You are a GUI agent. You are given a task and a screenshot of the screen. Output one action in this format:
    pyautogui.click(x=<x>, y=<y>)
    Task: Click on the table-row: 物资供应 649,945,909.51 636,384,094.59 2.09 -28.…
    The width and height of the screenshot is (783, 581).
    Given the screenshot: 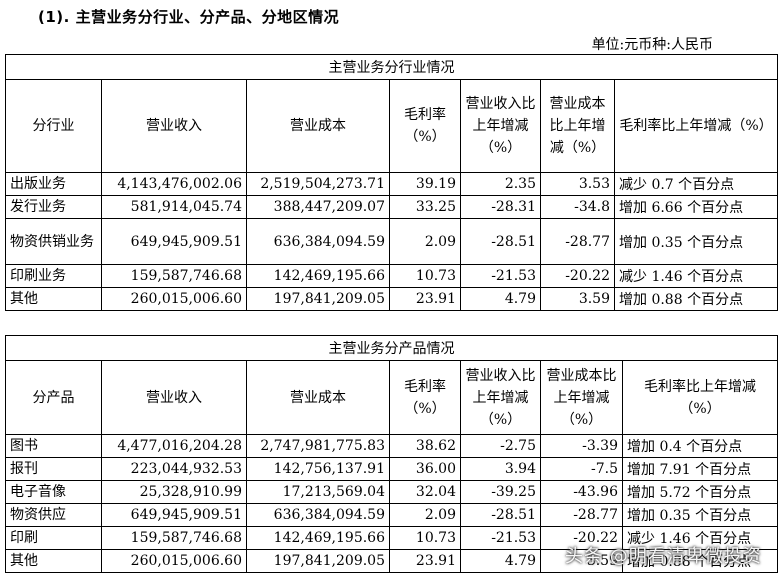 What is the action you would take?
    pyautogui.click(x=392, y=515)
    